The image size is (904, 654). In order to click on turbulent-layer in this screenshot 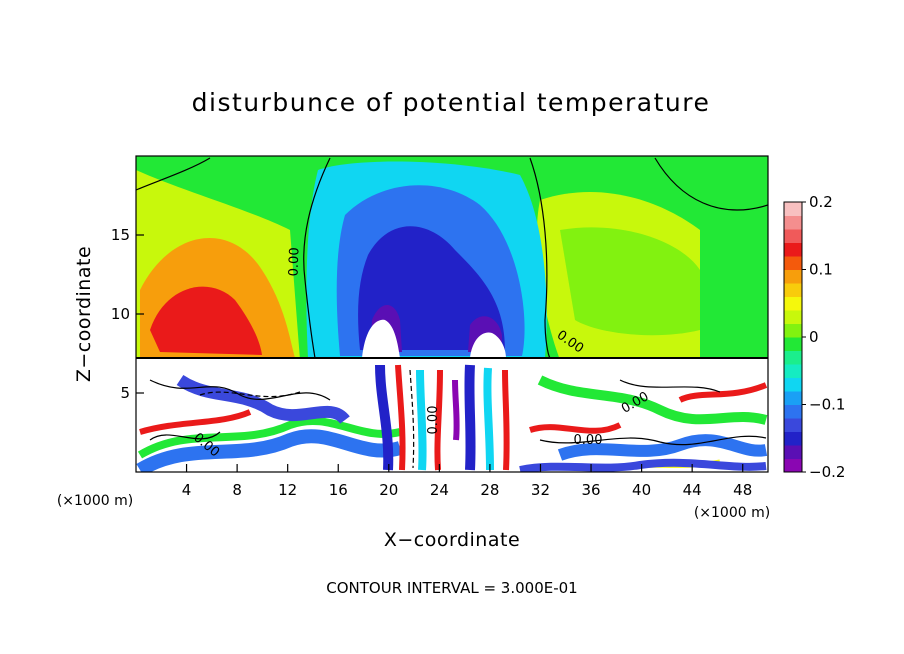, I will do `click(452, 415)`.